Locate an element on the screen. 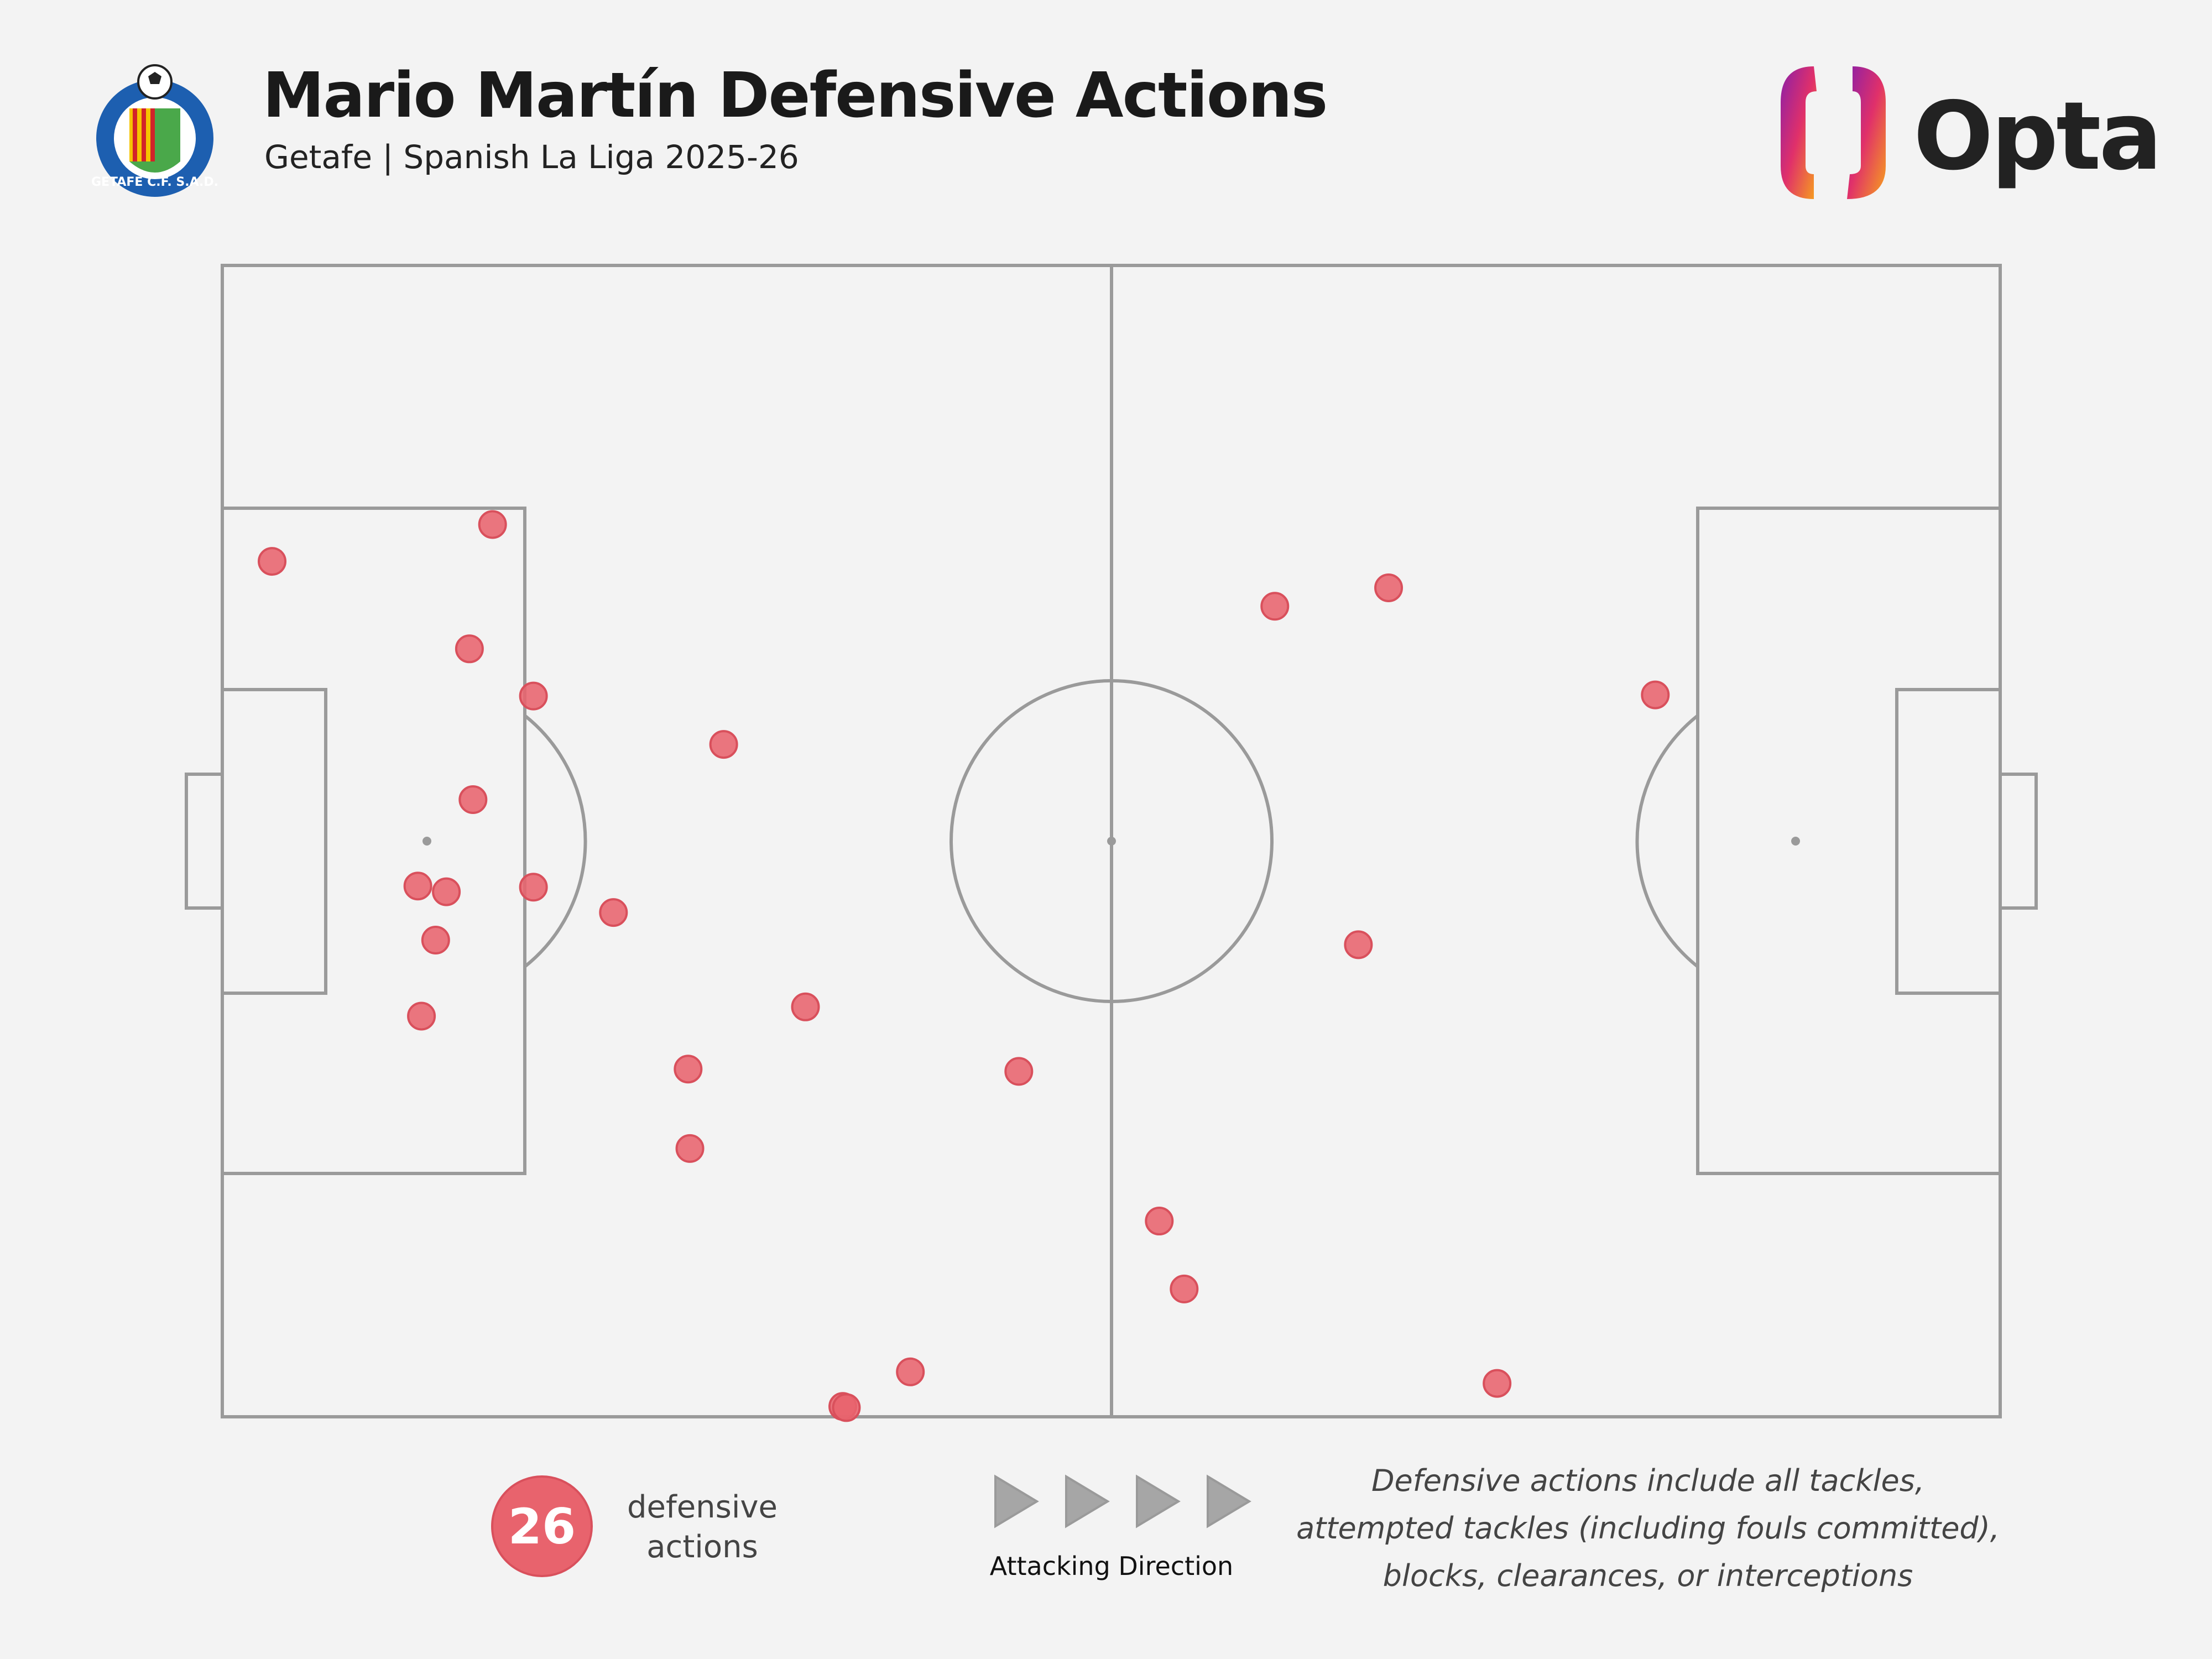 Image resolution: width=2212 pixels, height=1659 pixels. right-penalty-arc is located at coordinates (1667, 841).